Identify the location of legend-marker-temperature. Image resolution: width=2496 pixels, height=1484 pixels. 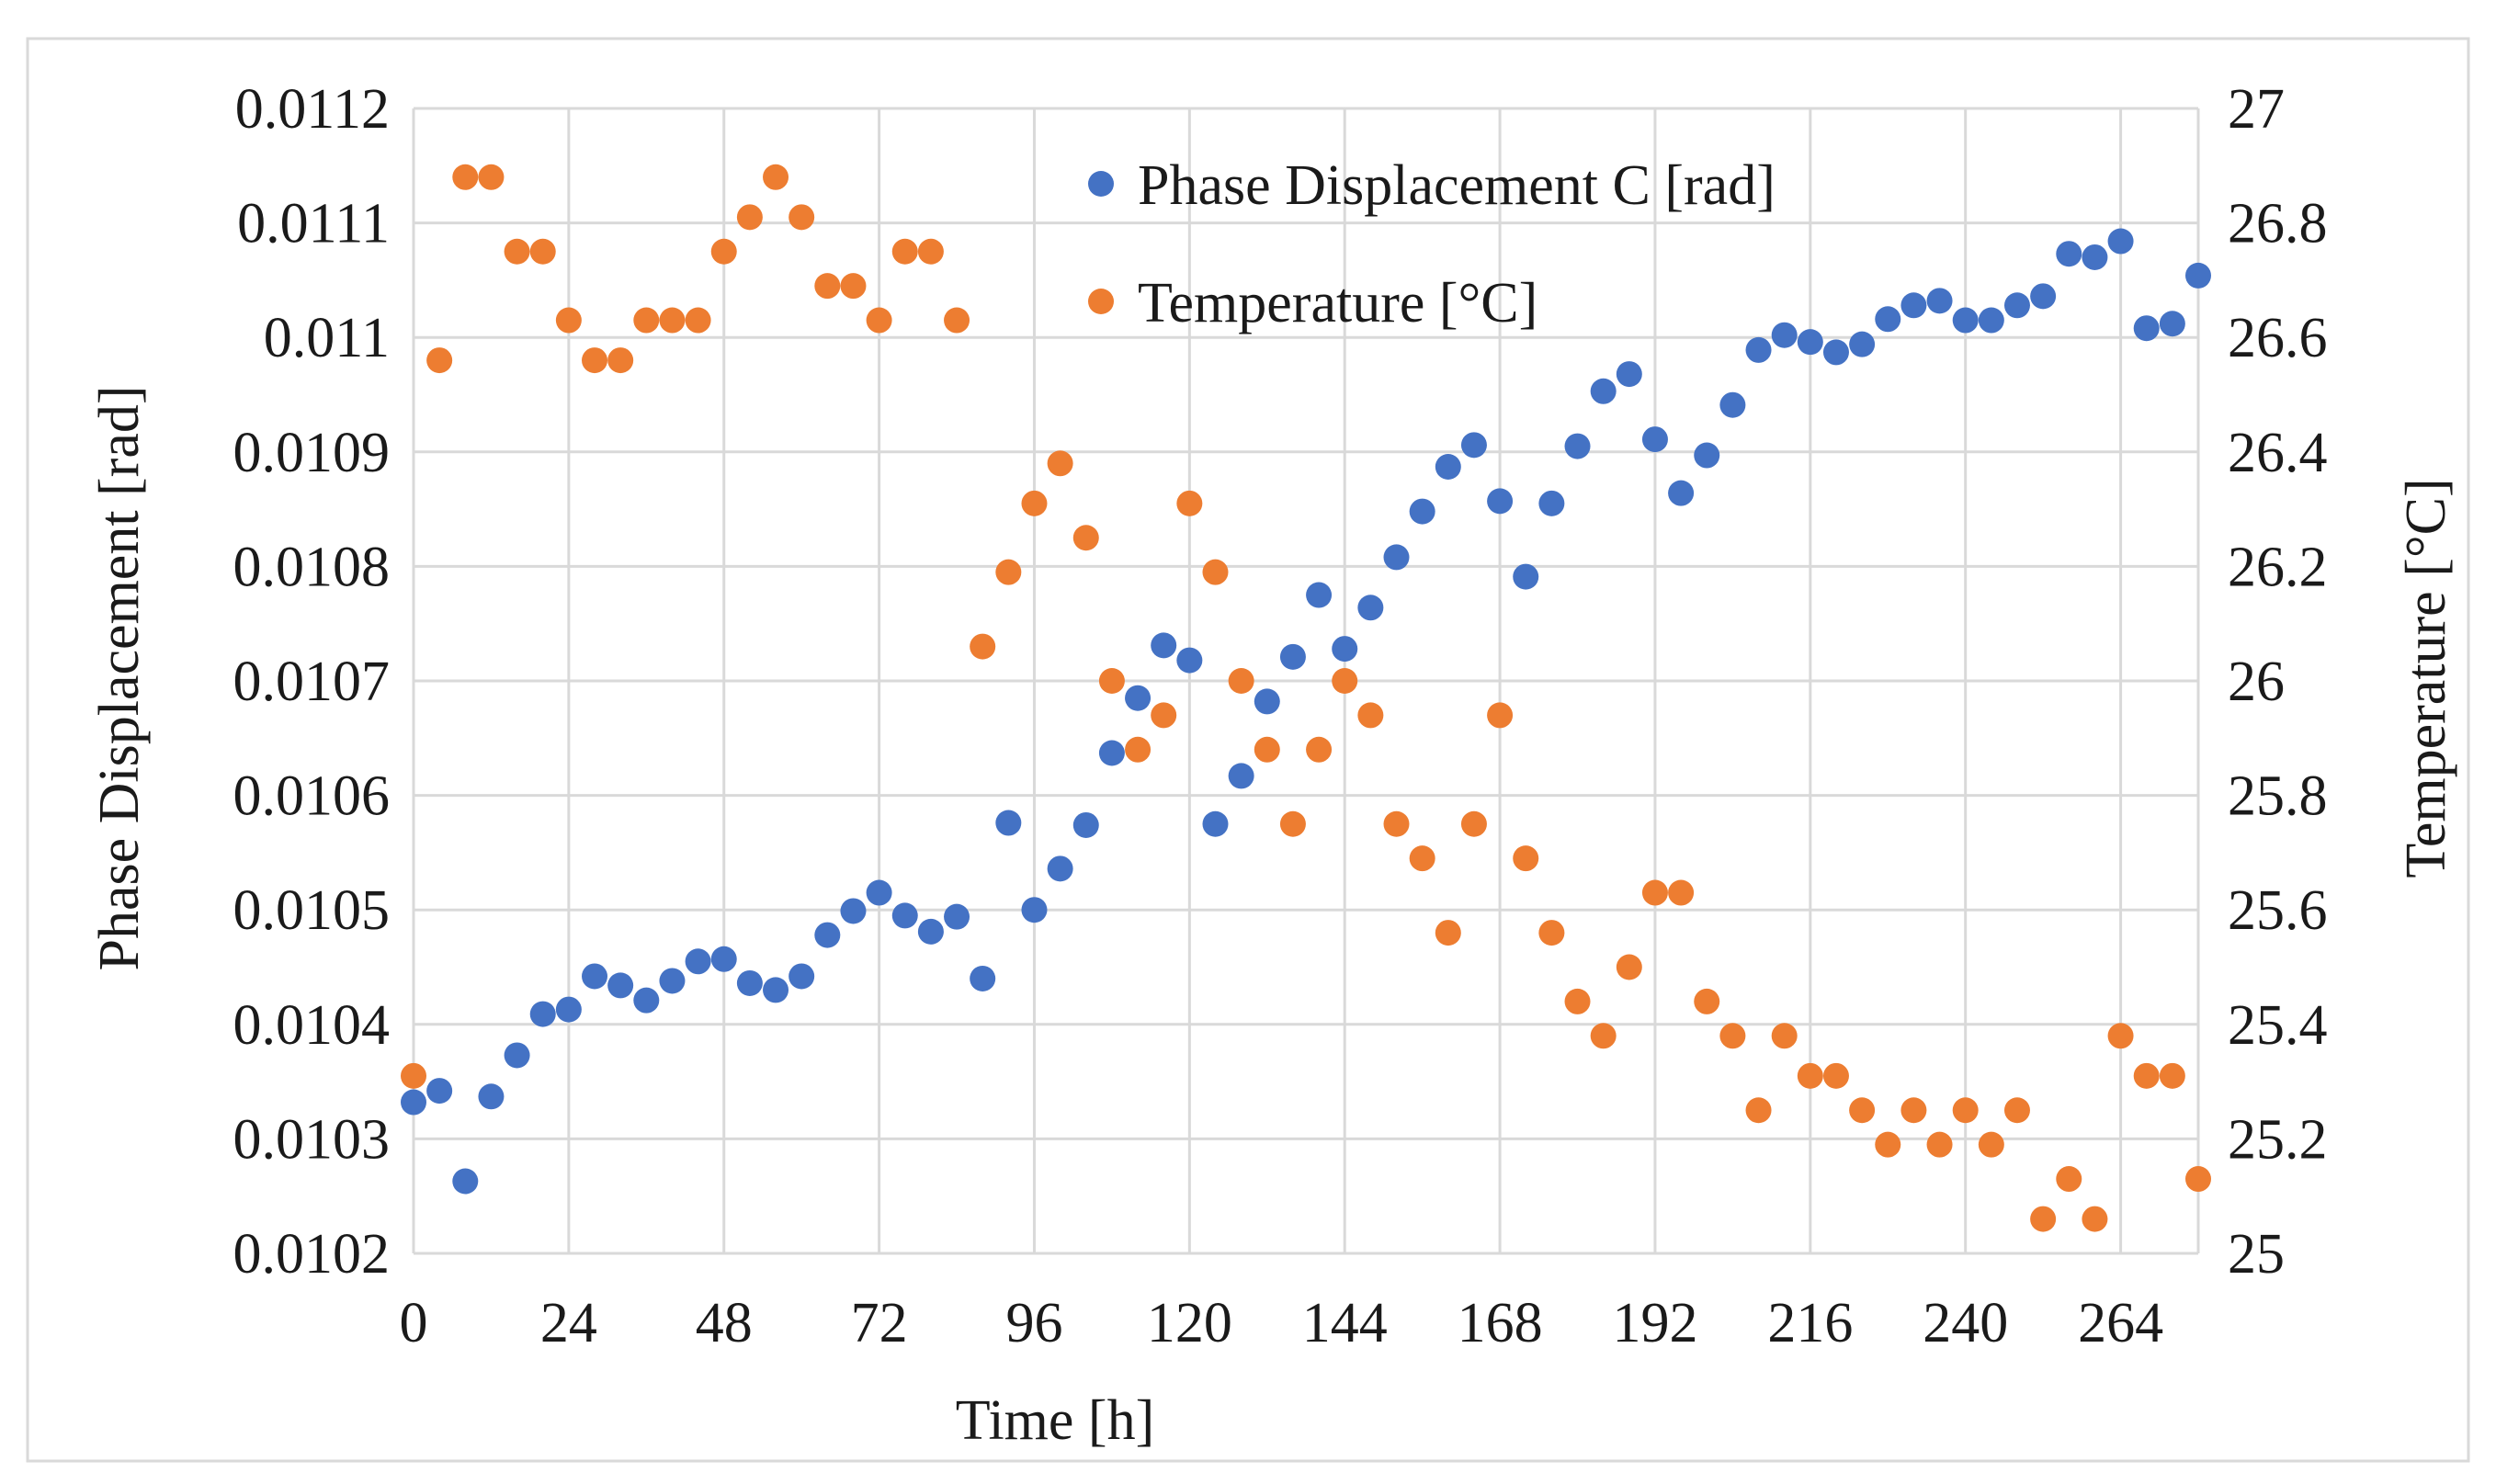
(1101, 301).